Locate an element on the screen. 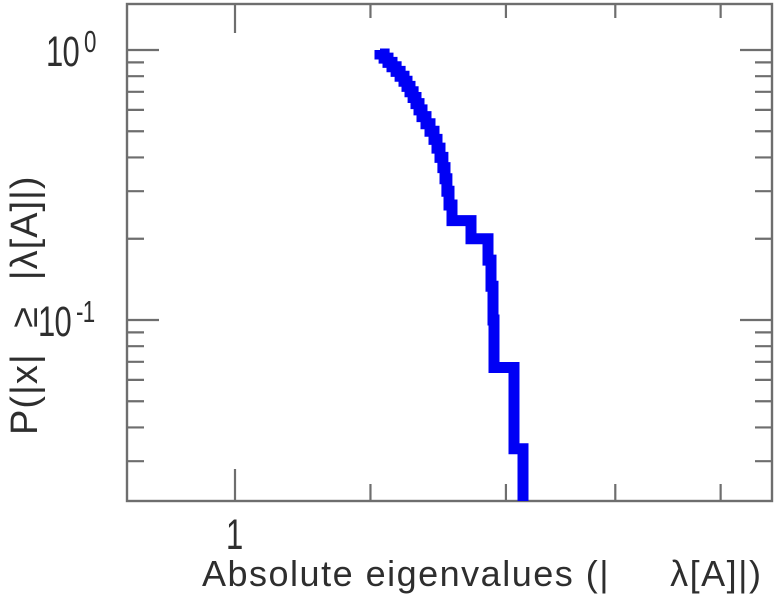 The width and height of the screenshot is (775, 600). y-axis-label: P(|x| ≥ |λ[A]|) is located at coordinates (25, 305).